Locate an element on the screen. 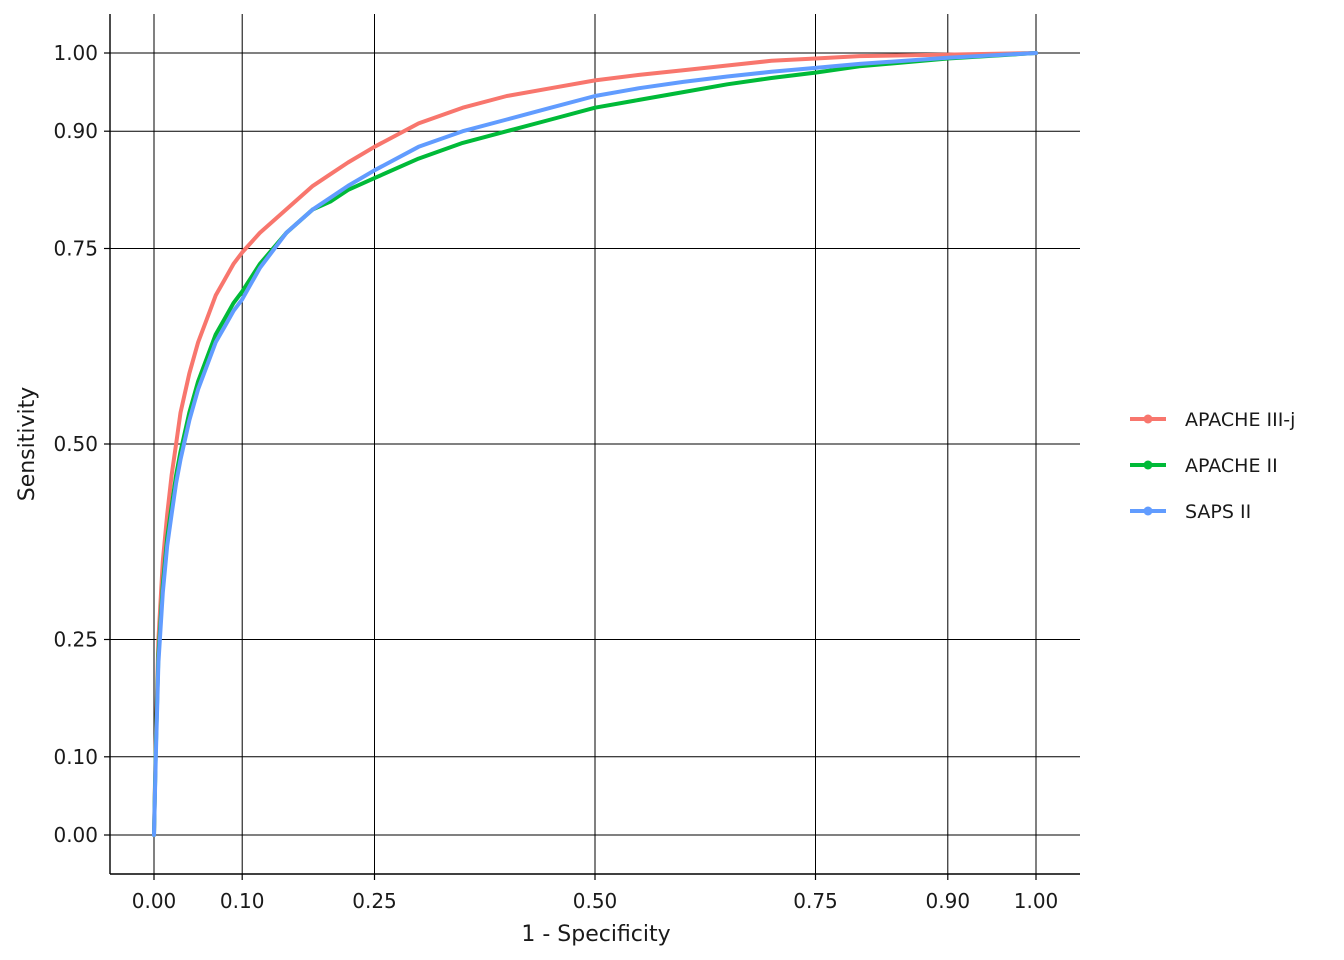 This screenshot has width=1344, height=960. y-tick-label: 0.50 is located at coordinates (75, 444).